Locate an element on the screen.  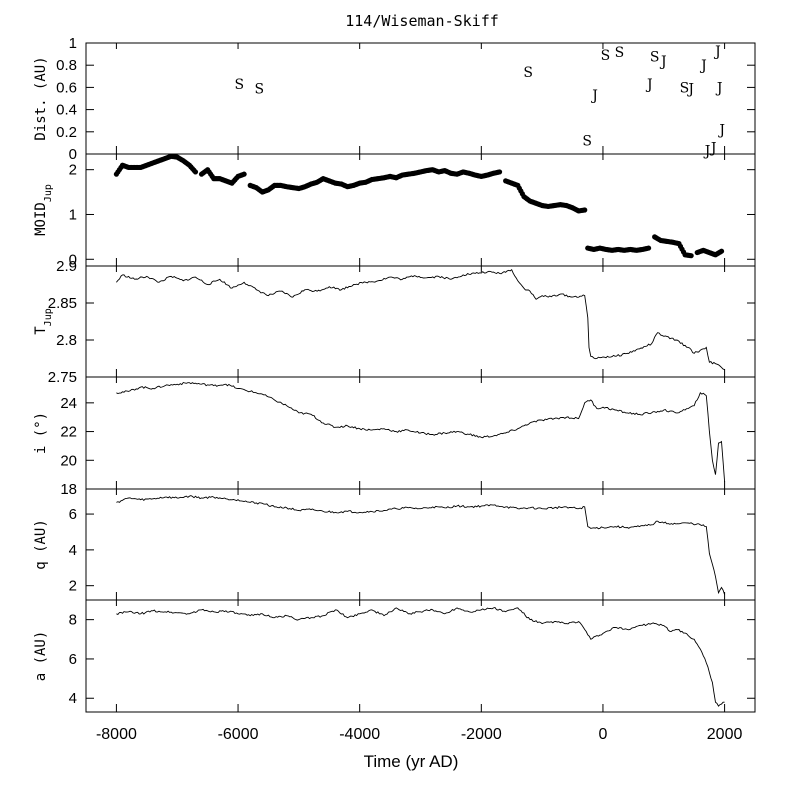
y-tick-label: 0.8 is located at coordinates (66, 65).